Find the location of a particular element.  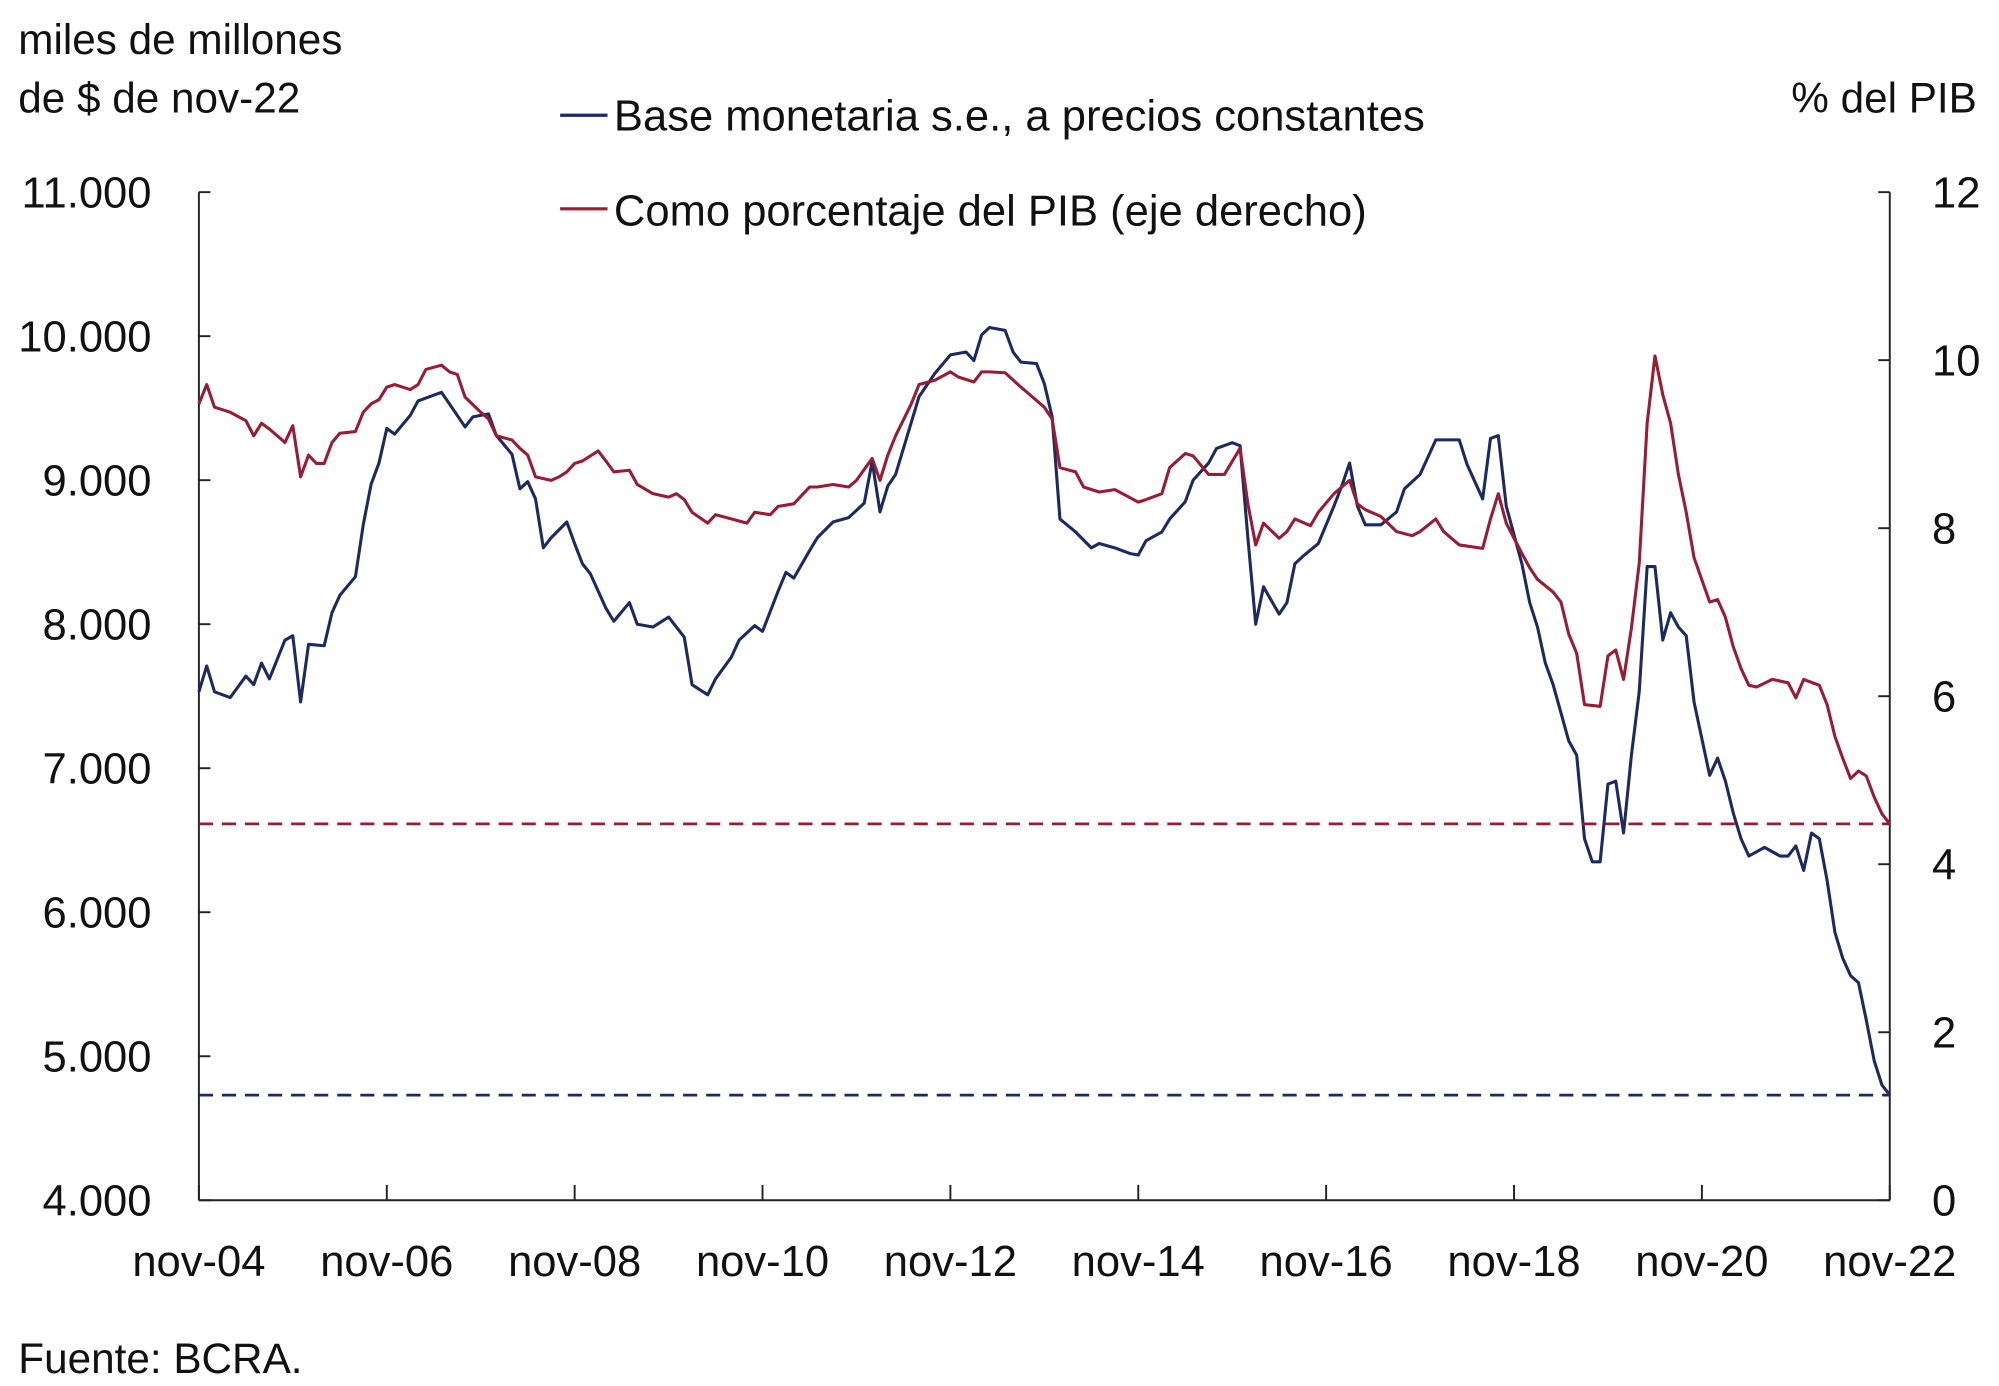

x-tick-label: nov-12 is located at coordinates (950, 1262).